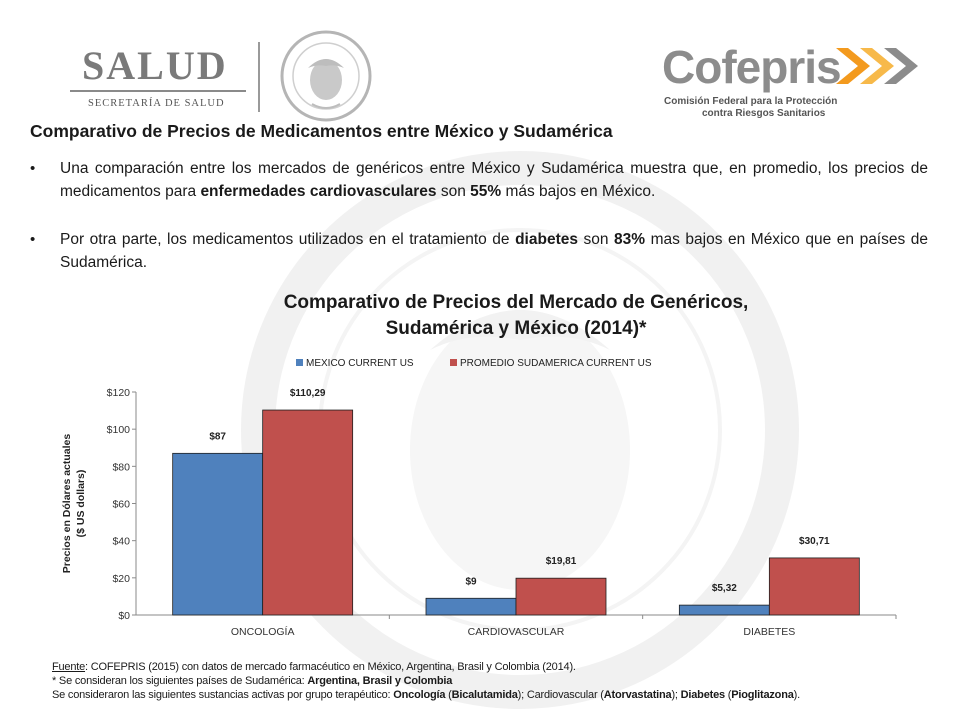  I want to click on bullet-bold: 55%, so click(486, 191).